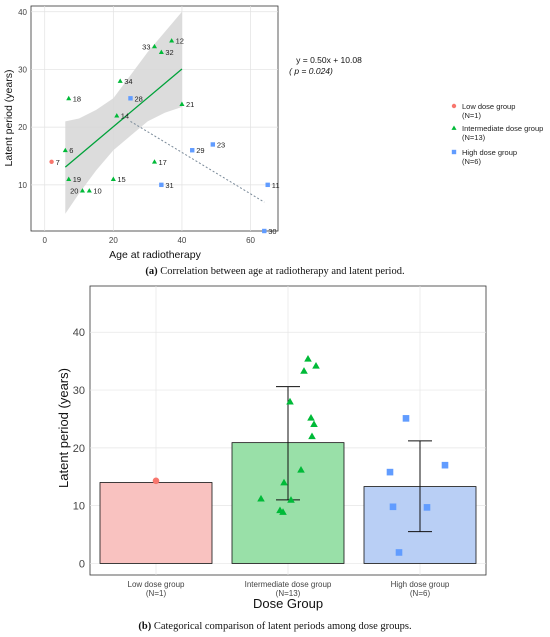 The height and width of the screenshot is (637, 550). I want to click on y-tick-label: 0, so click(82, 564).